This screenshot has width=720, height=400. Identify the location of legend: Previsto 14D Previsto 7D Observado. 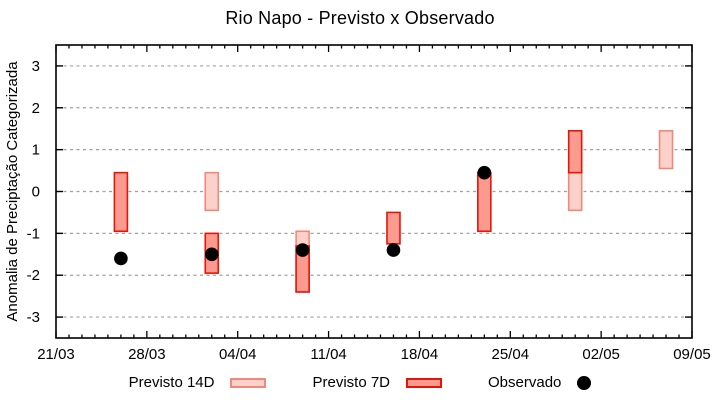
(360, 382).